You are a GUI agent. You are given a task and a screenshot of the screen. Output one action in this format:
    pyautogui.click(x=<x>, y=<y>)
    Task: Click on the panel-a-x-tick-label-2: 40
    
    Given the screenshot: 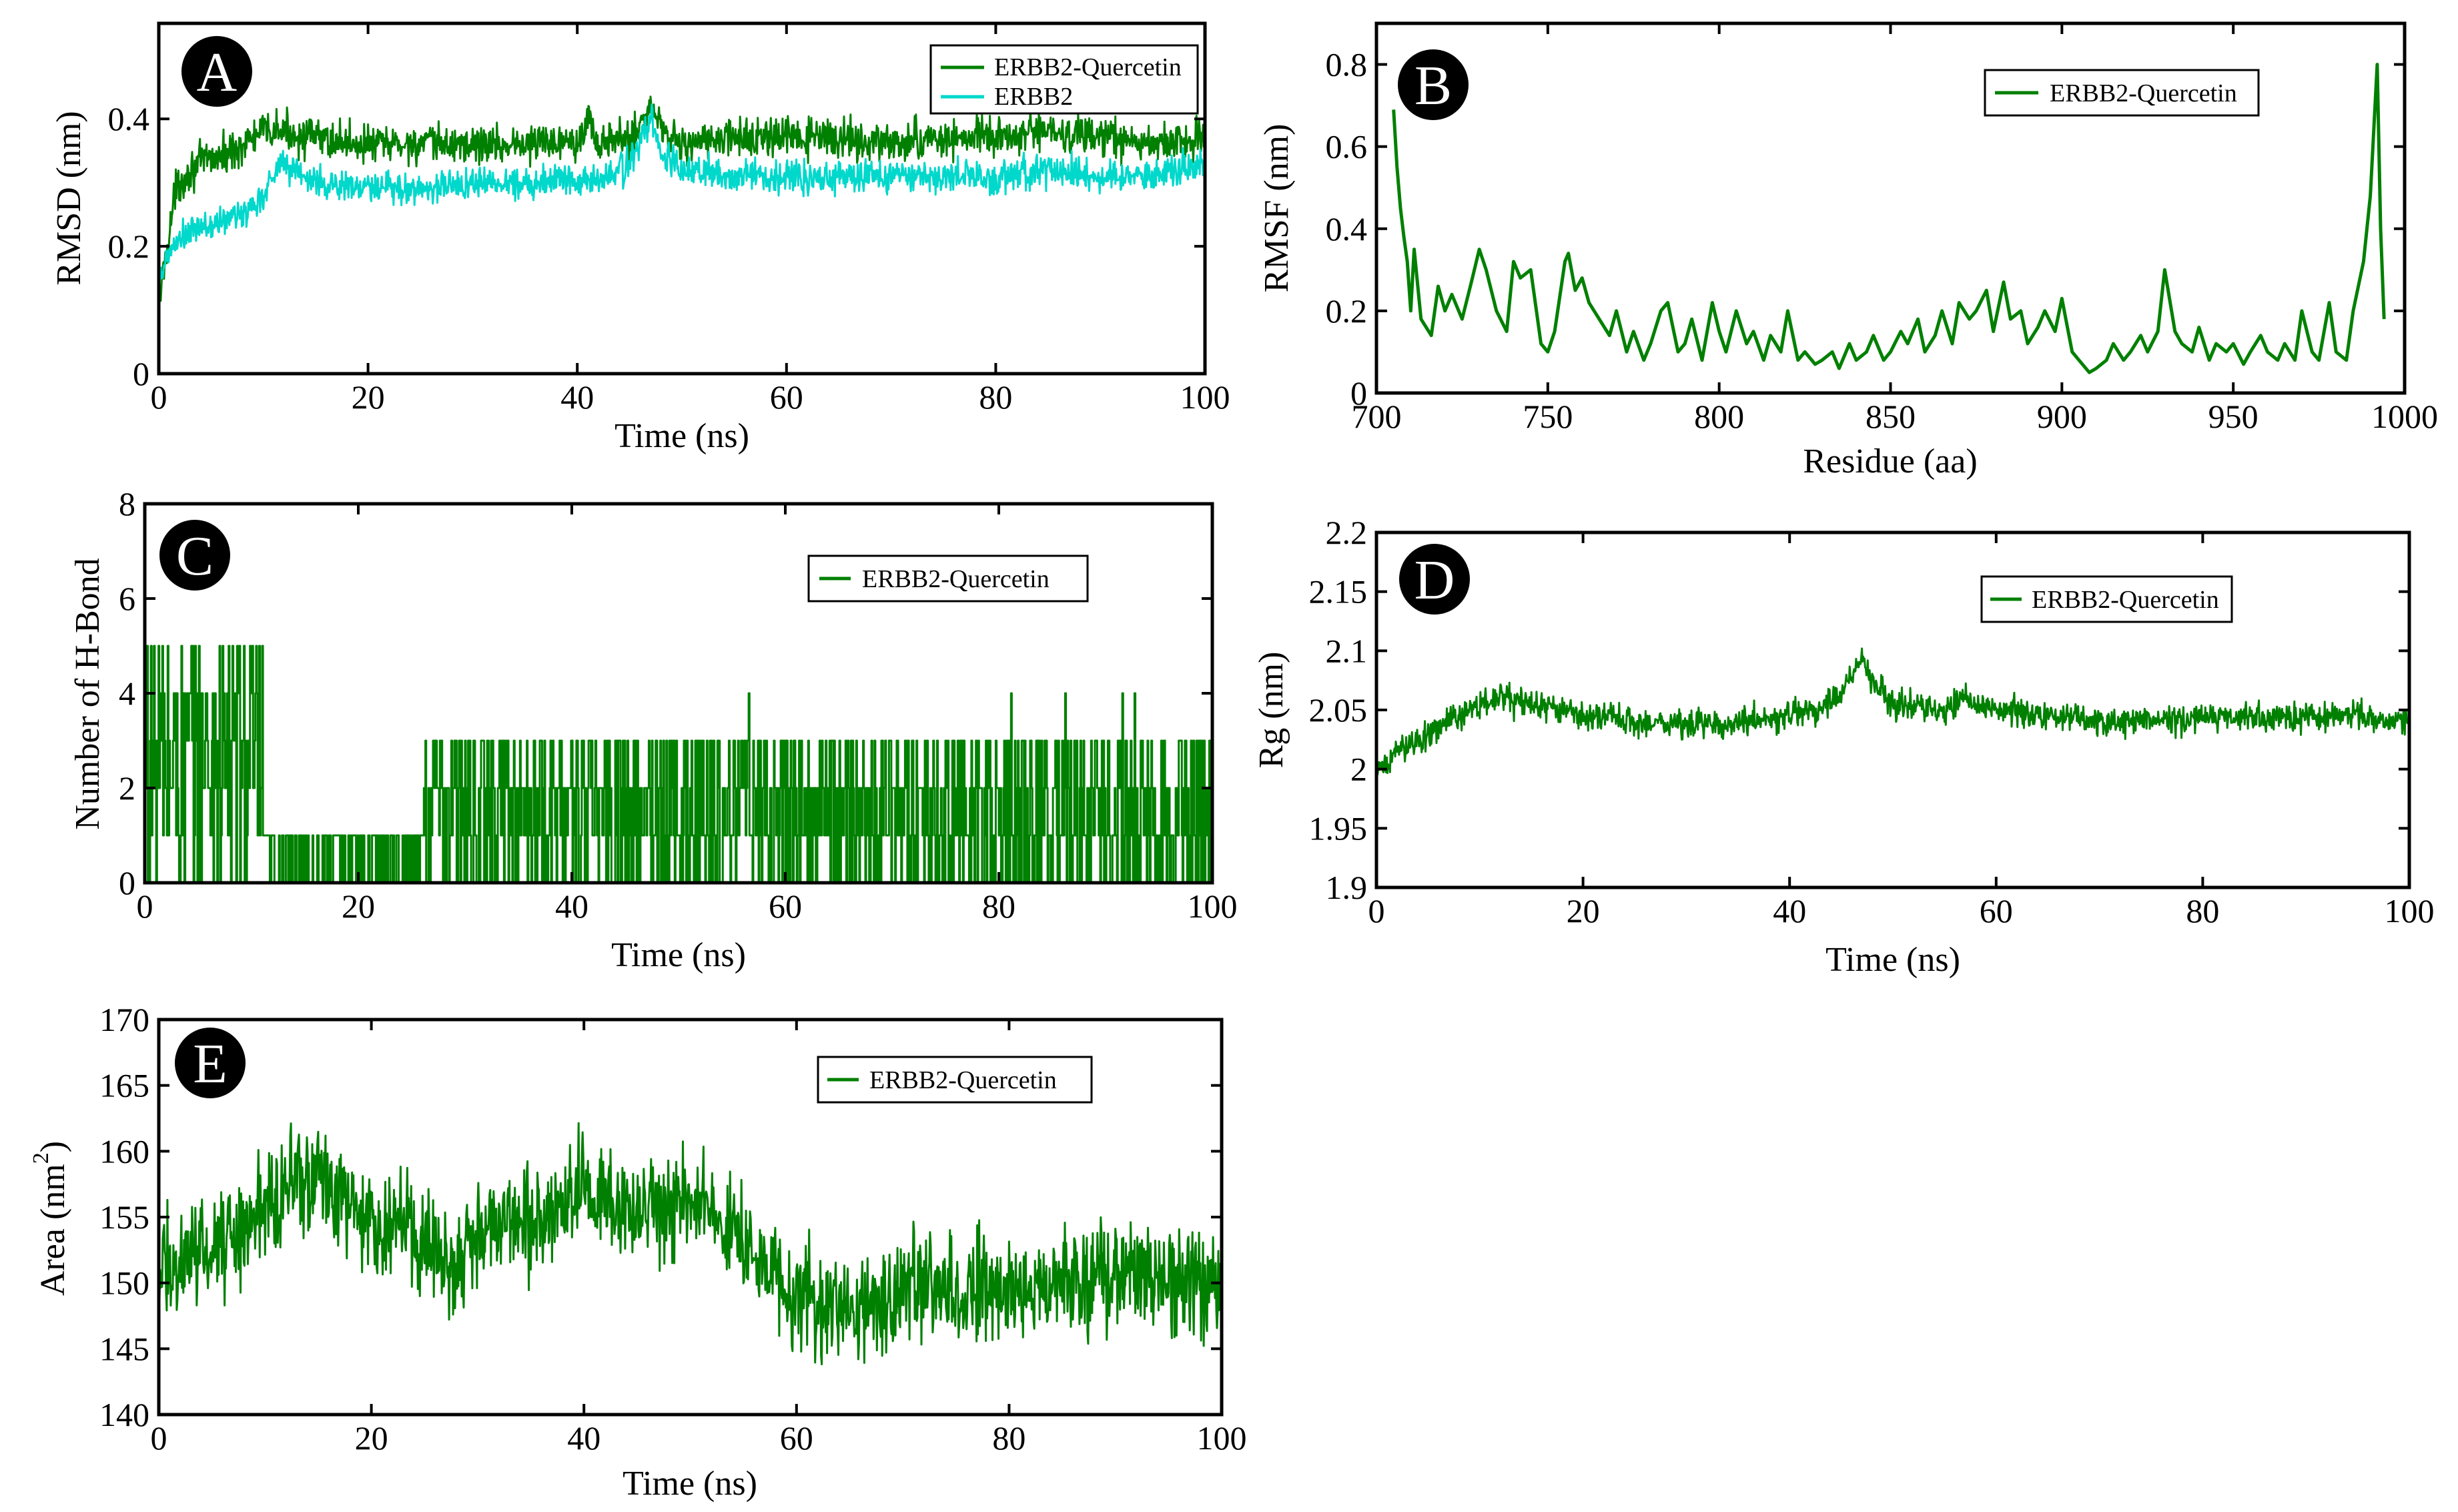 What is the action you would take?
    pyautogui.click(x=577, y=397)
    